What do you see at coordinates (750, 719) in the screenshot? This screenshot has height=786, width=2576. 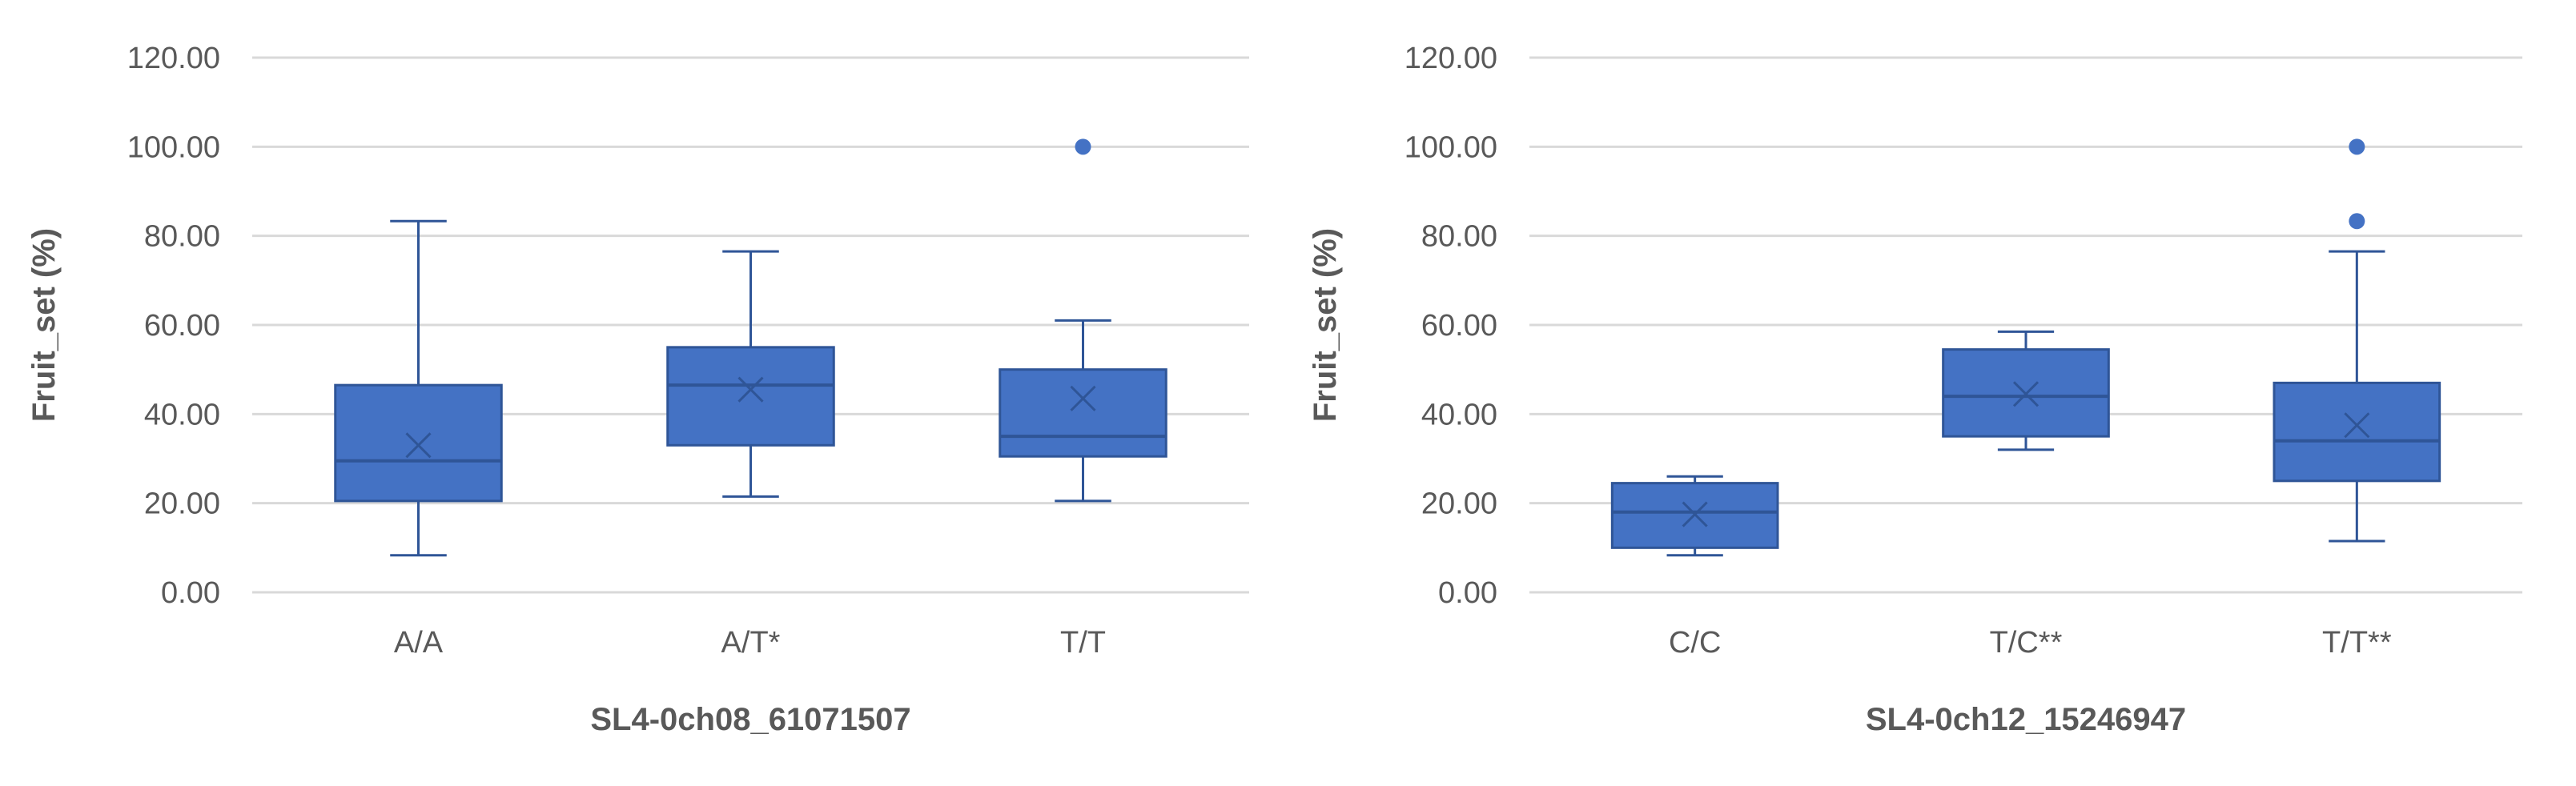 I see `x-axis-title: SL4-0ch08_61071507` at bounding box center [750, 719].